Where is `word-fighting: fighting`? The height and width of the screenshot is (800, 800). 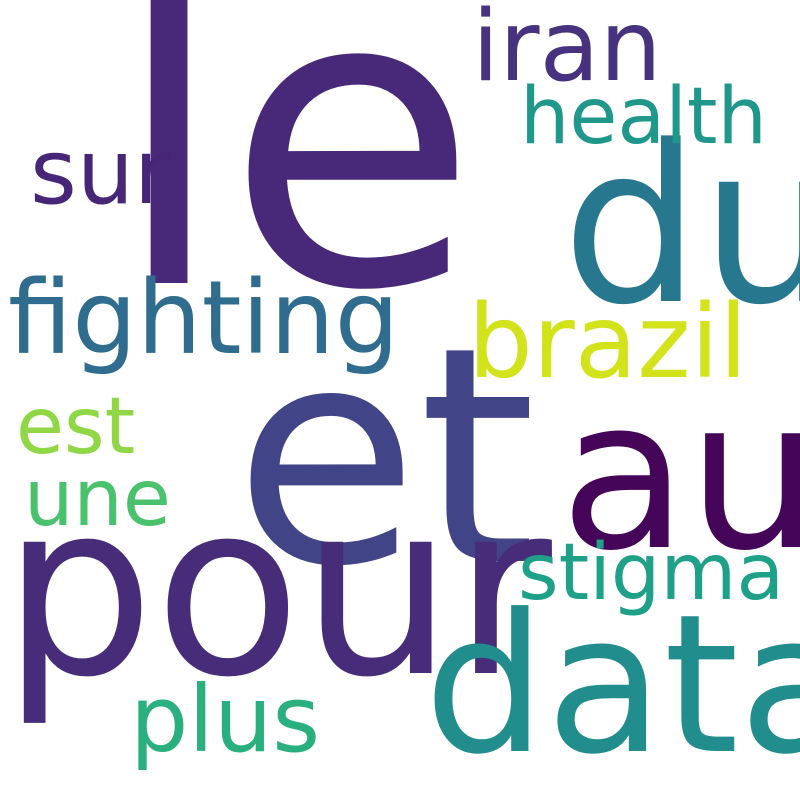
word-fighting: fighting is located at coordinates (204, 318).